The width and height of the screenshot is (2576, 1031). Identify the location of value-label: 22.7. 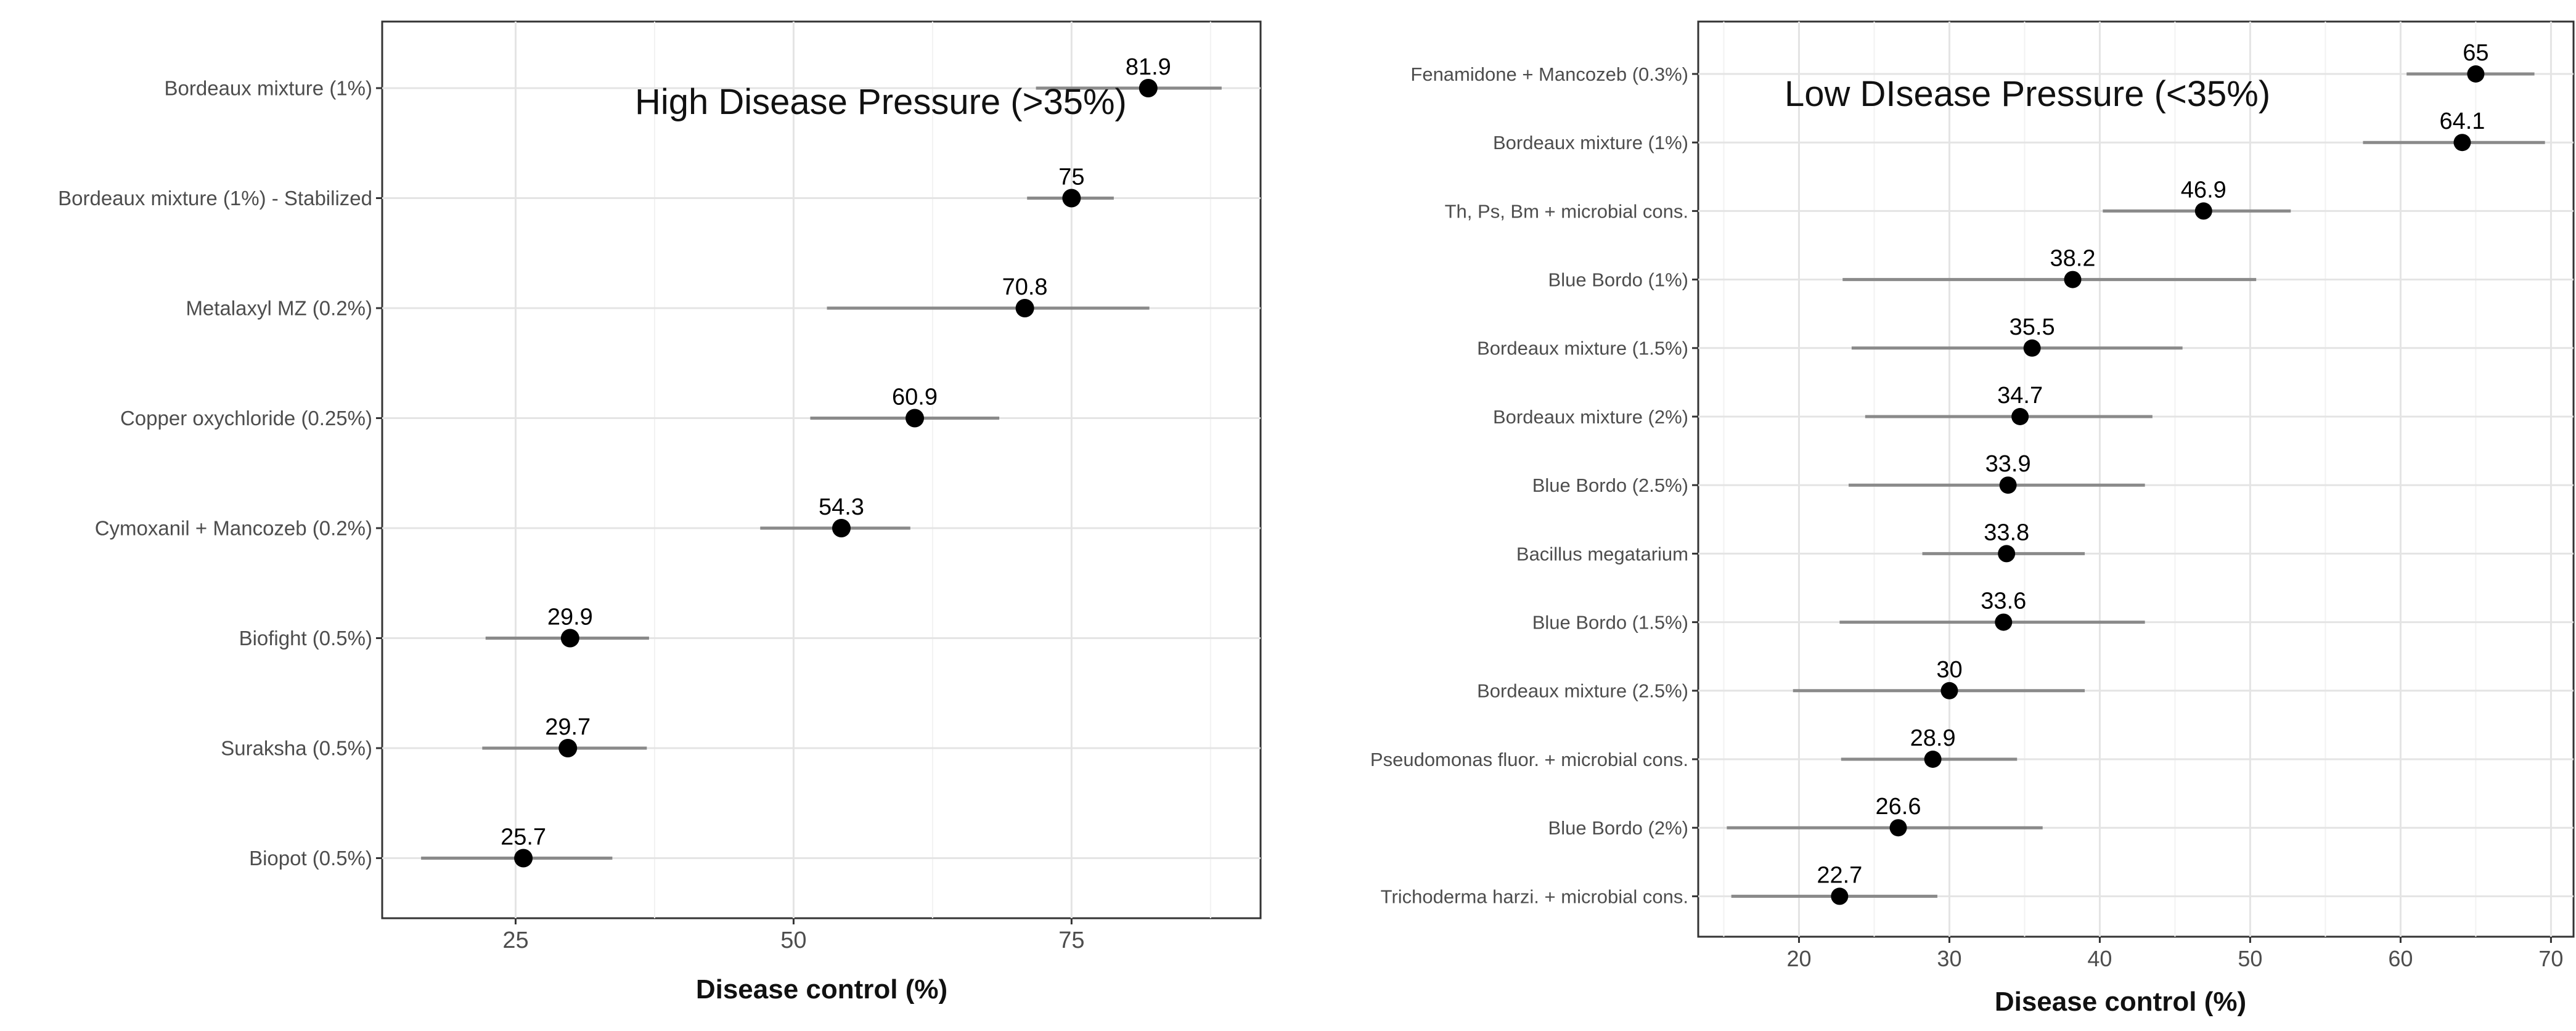
(1839, 875).